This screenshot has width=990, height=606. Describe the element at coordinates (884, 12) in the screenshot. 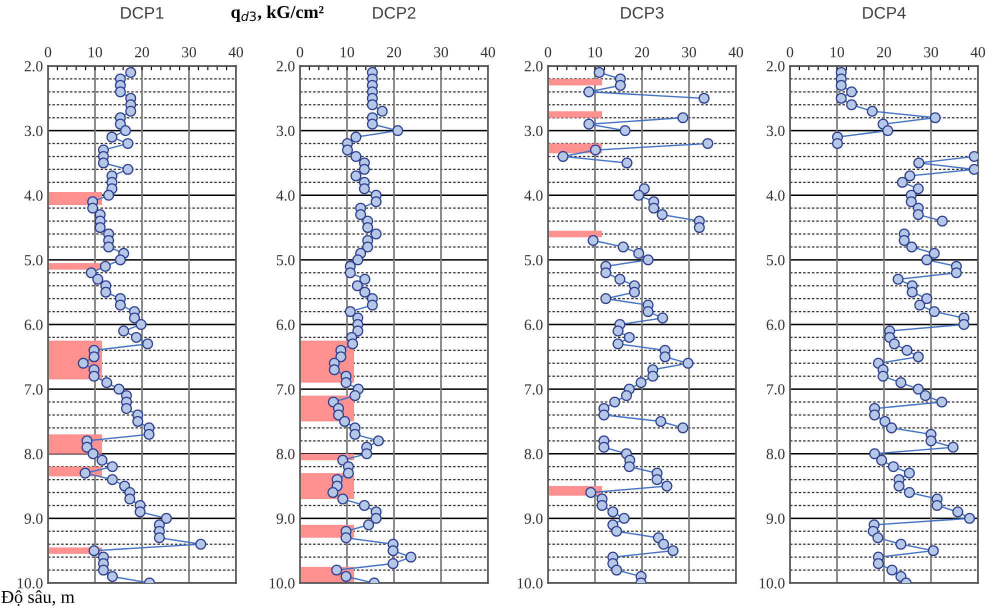

I see `chart-title: DCP4` at that location.